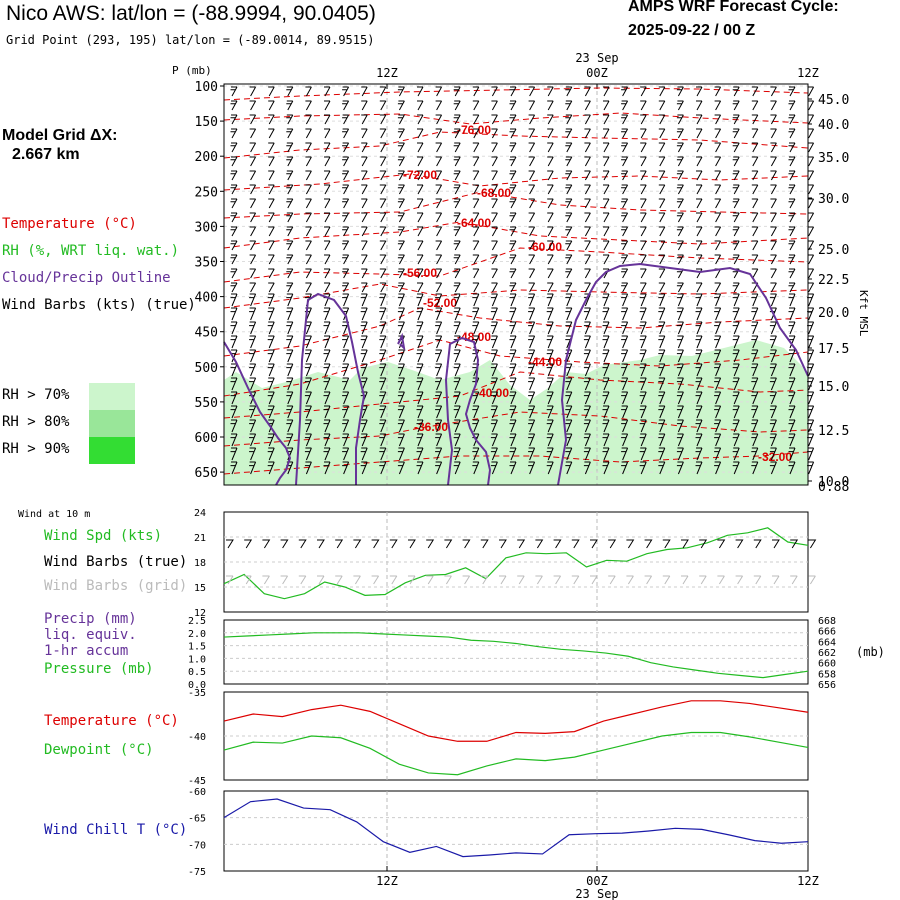 This screenshot has height=900, width=900. What do you see at coordinates (827, 674) in the screenshot?
I see `y-tick-label-right: 658` at bounding box center [827, 674].